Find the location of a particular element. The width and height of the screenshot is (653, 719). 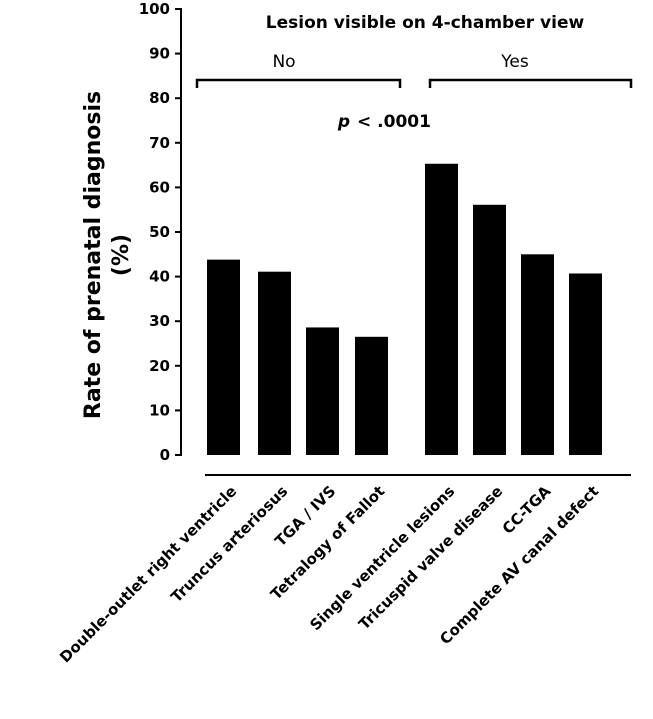

x-tick-label: Double-outlet right ventricle is located at coordinates (148, 574).